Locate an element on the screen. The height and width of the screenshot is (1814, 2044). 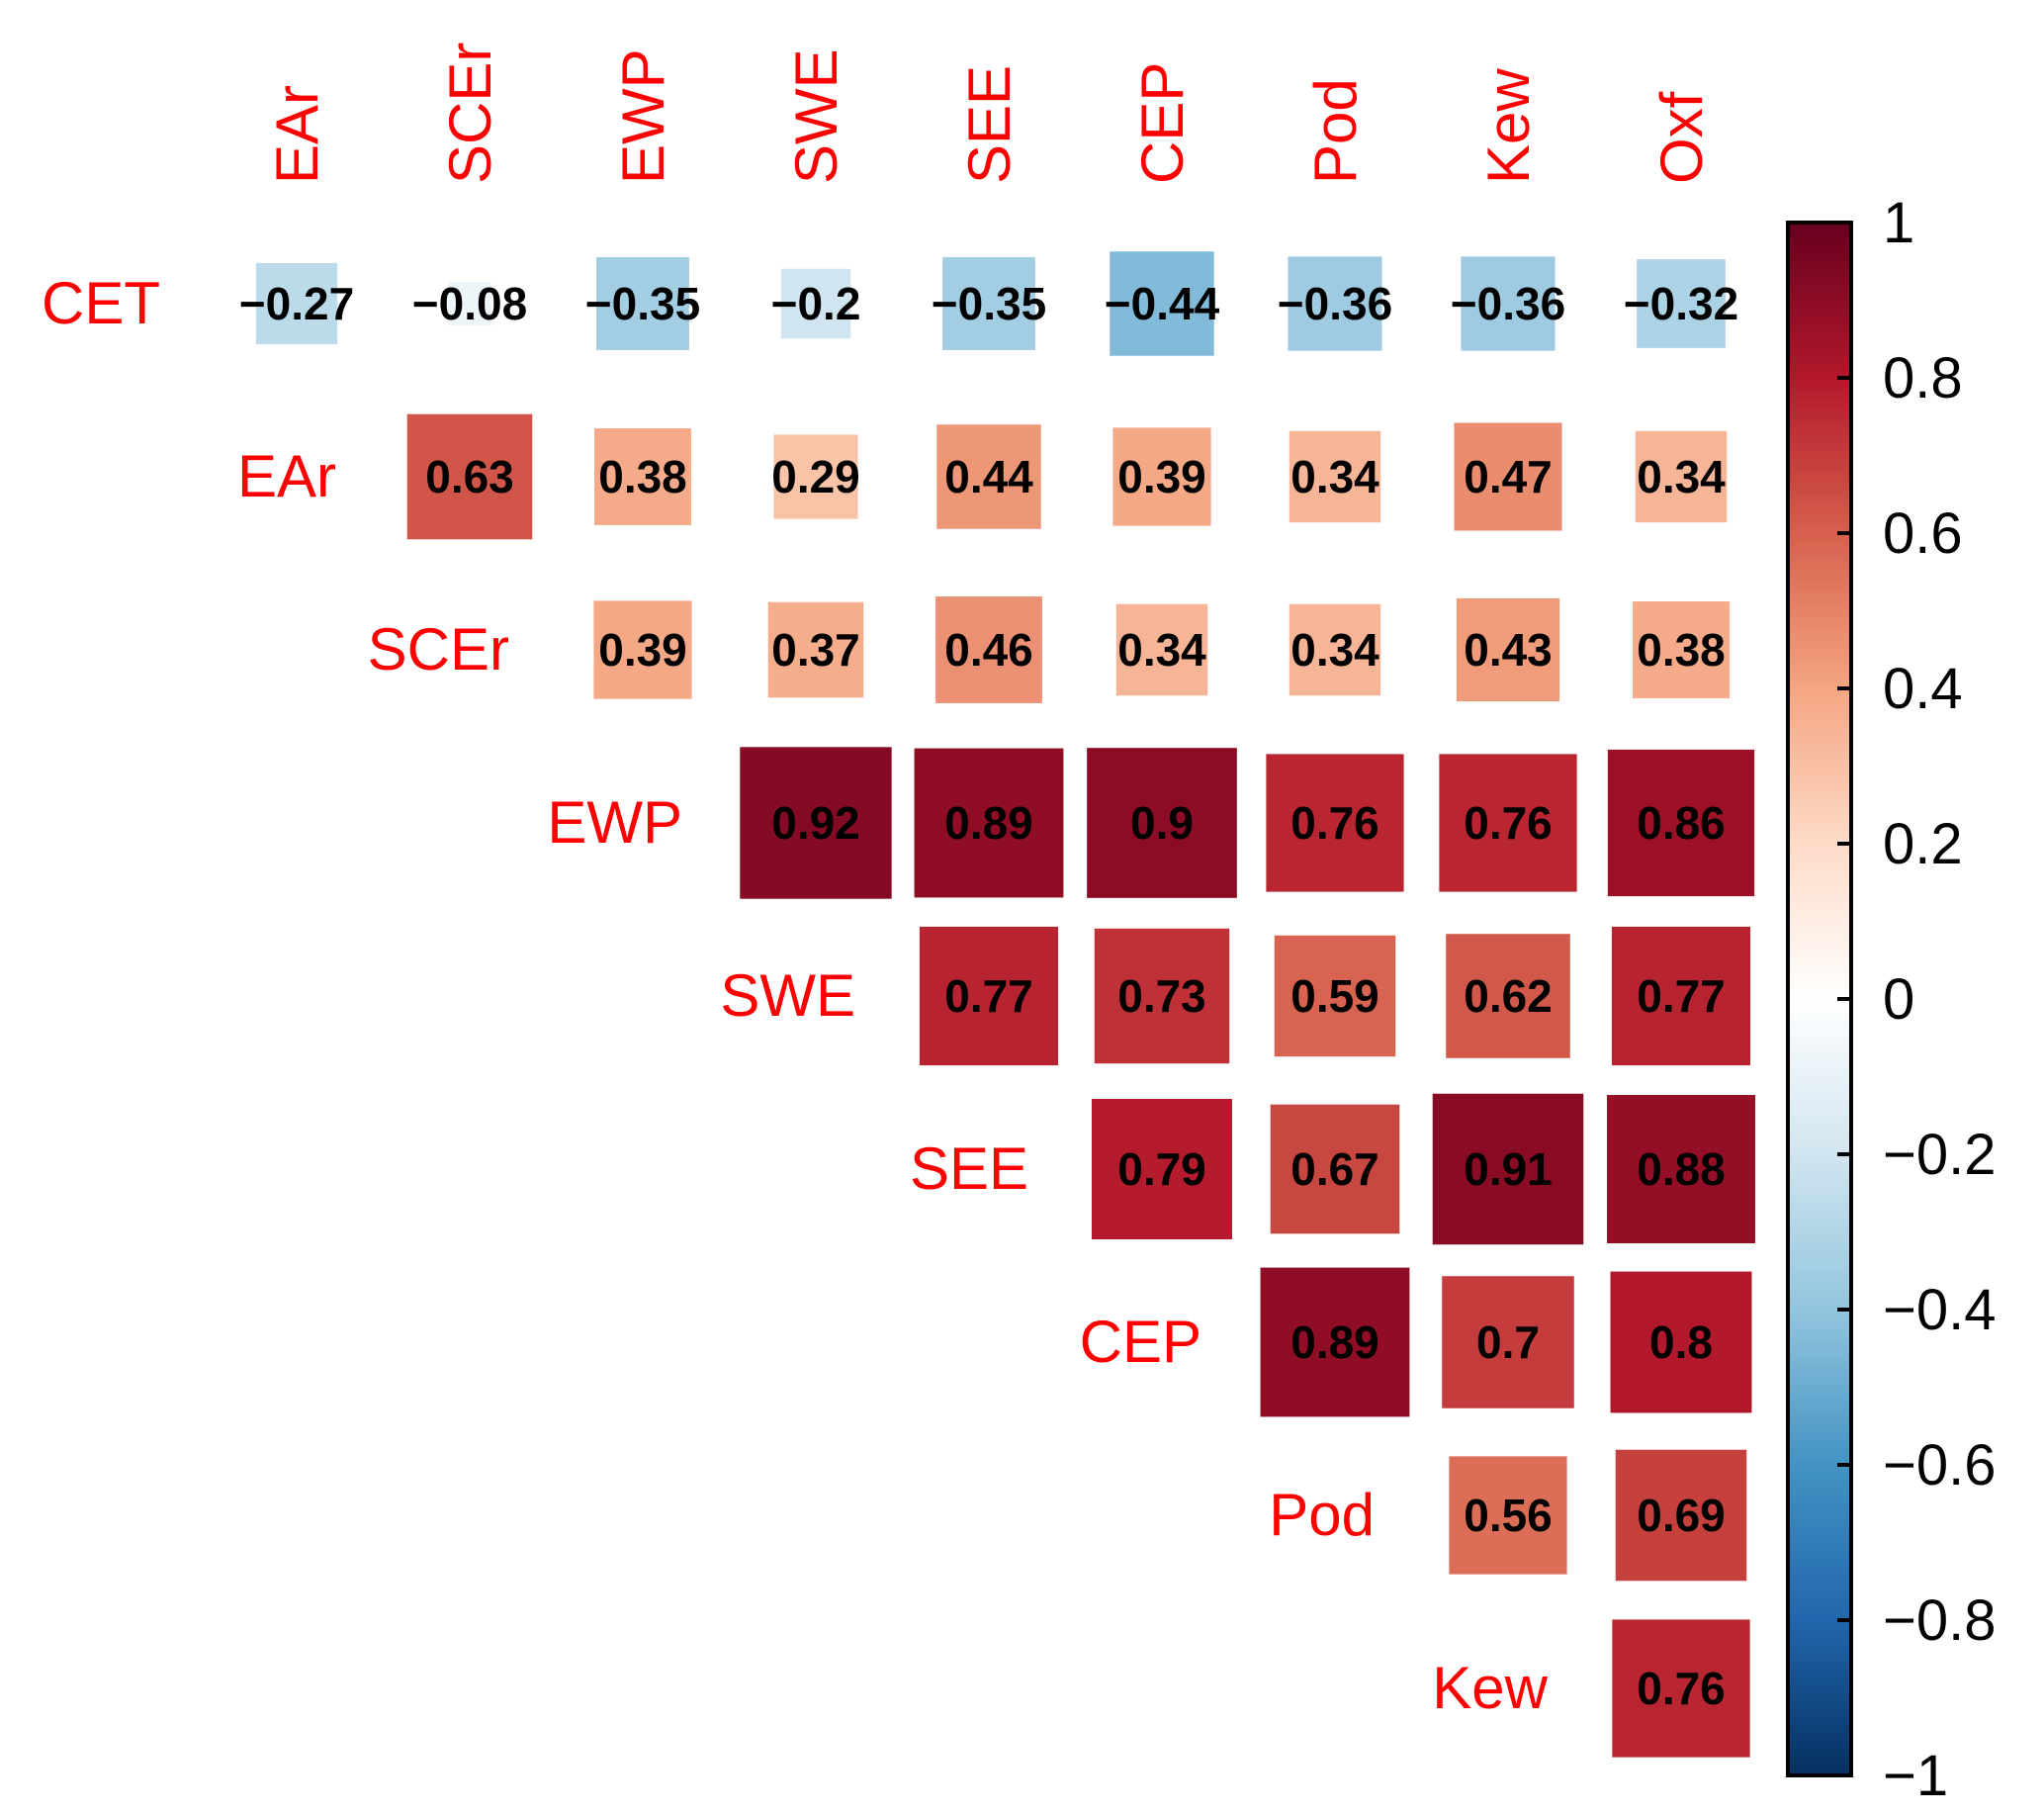
cell-value-label: 0.88 is located at coordinates (1681, 1169).